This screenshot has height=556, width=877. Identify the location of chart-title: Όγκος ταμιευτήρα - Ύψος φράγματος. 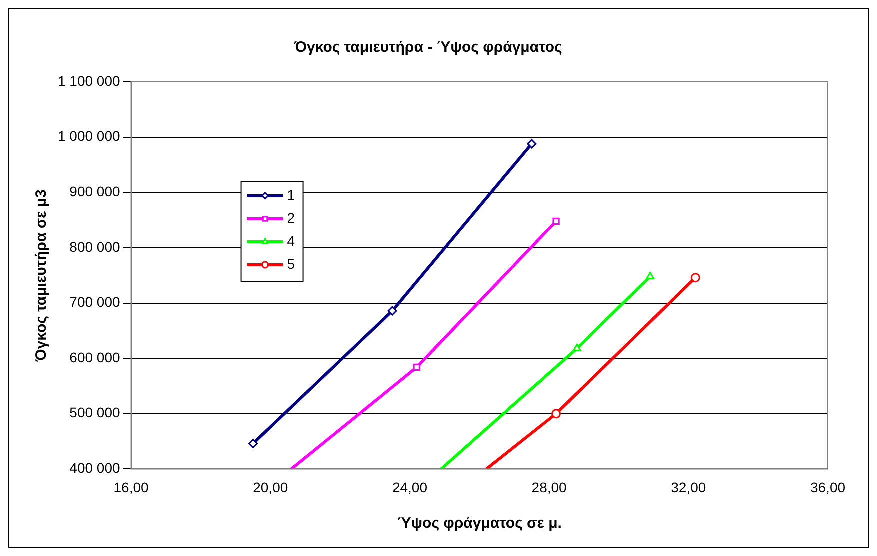
(428, 47).